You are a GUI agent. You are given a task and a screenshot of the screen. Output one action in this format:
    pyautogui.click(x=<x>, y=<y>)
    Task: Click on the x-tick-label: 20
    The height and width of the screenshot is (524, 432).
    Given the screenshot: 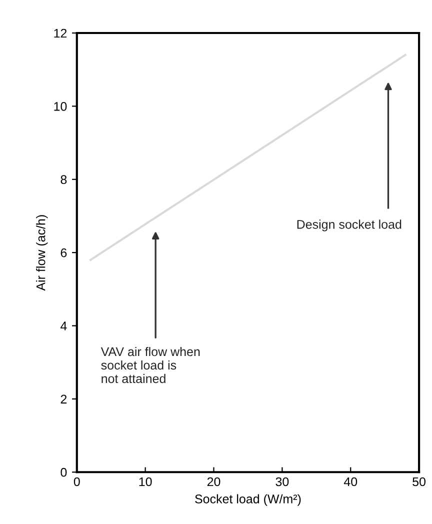 What is the action you would take?
    pyautogui.click(x=213, y=481)
    